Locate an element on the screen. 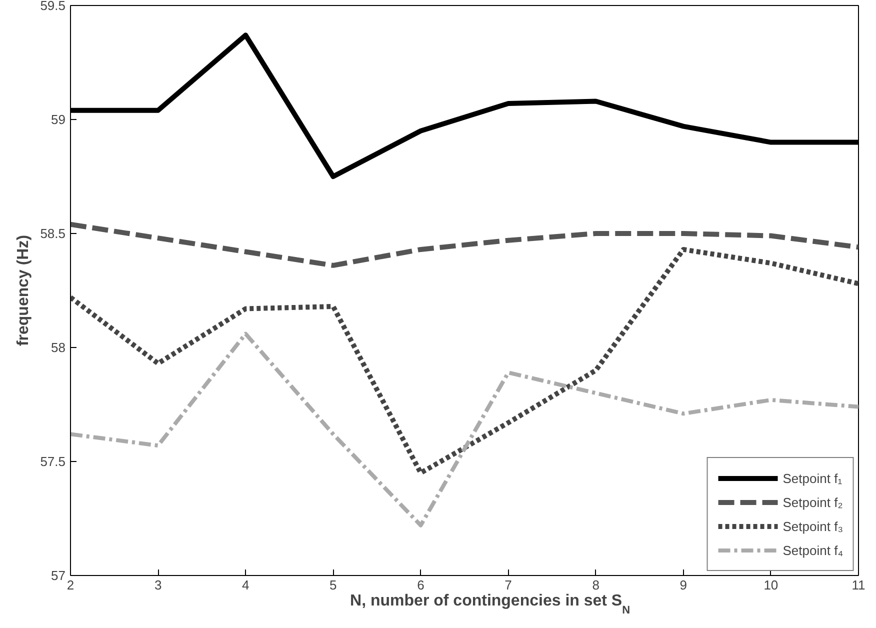  x-tick-label: 3 is located at coordinates (158, 585).